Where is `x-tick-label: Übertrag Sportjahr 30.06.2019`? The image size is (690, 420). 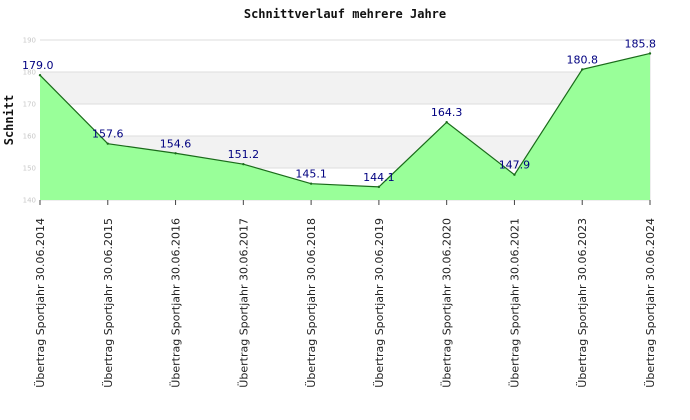
x-tick-label: Übertrag Sportjahr 30.06.2019 is located at coordinates (379, 303).